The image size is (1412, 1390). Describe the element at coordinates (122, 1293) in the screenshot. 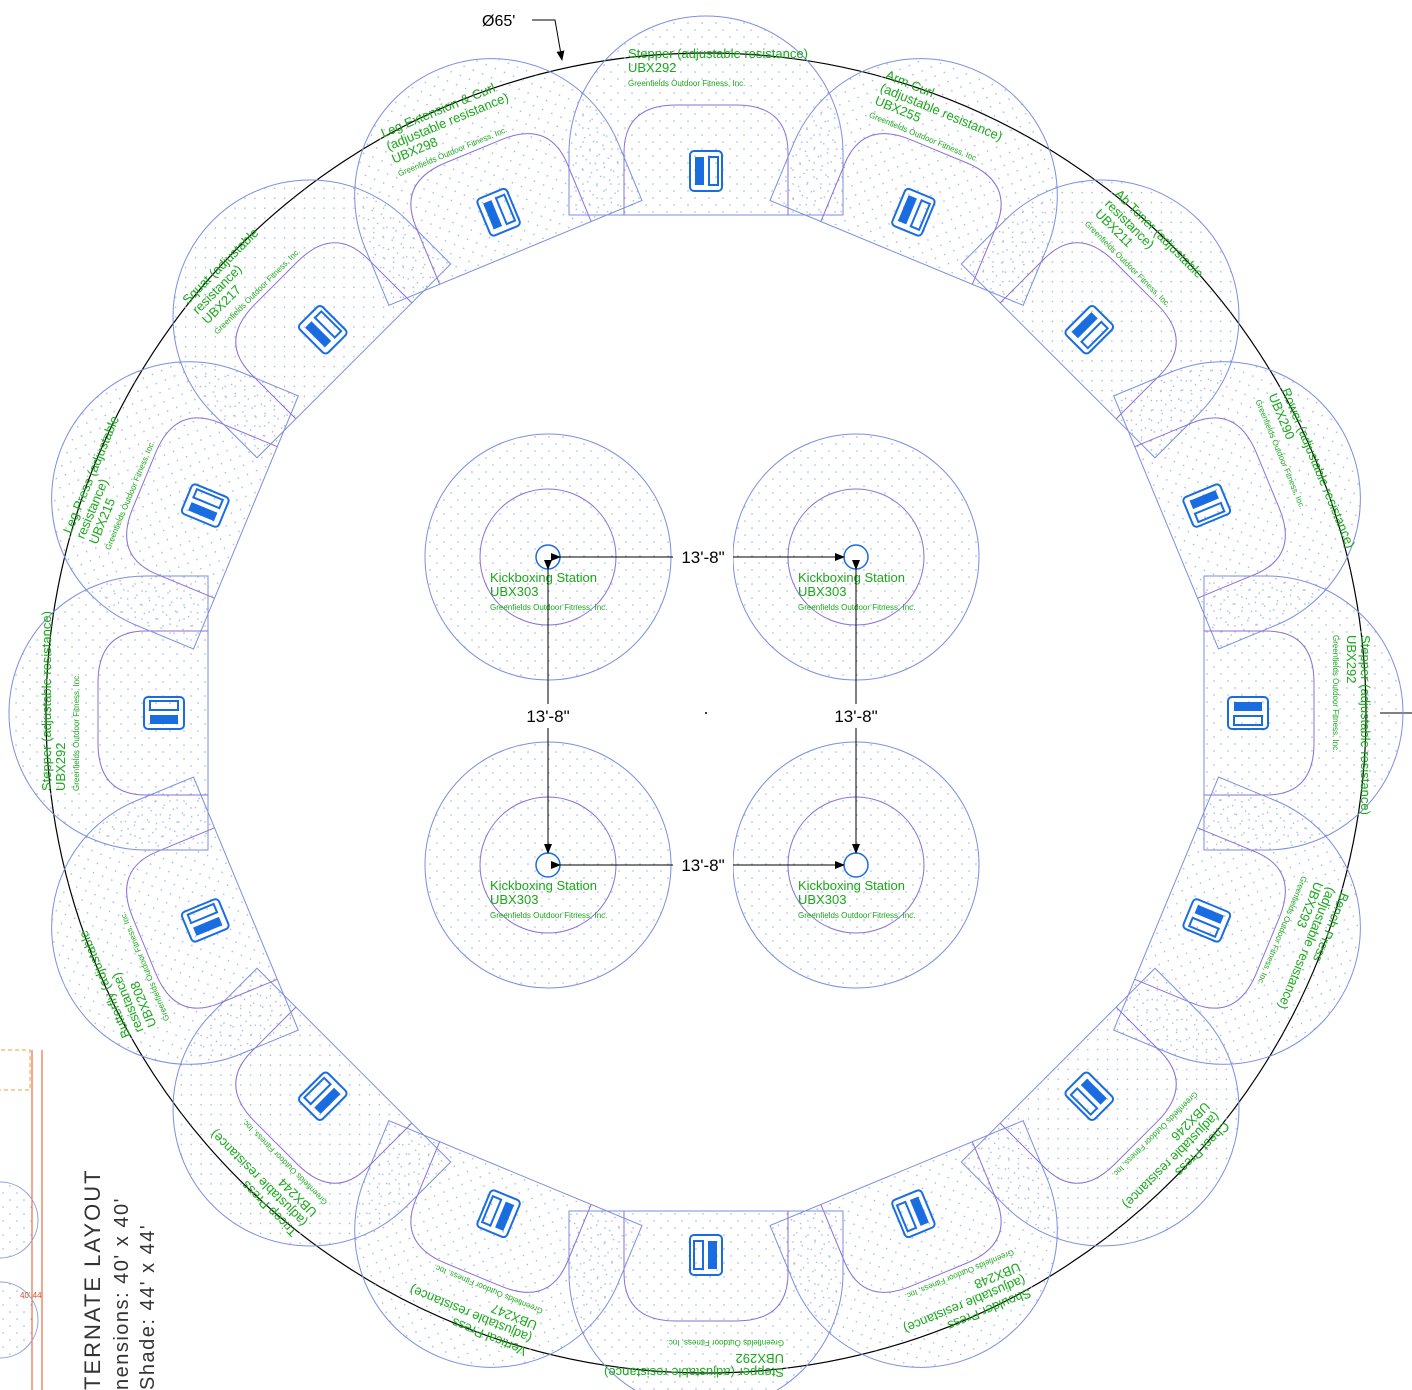

I see `alt-dimensions: nensions: 40' x 40'` at that location.